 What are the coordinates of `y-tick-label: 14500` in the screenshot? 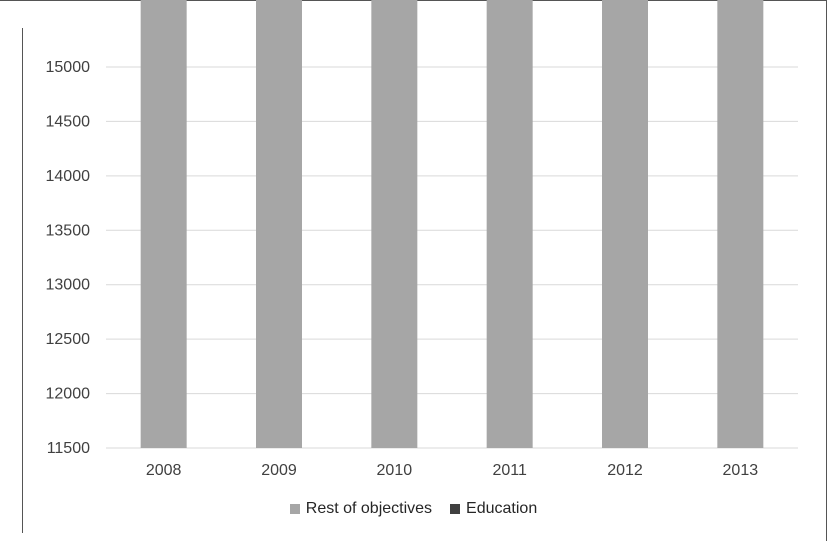 It's located at (68, 121).